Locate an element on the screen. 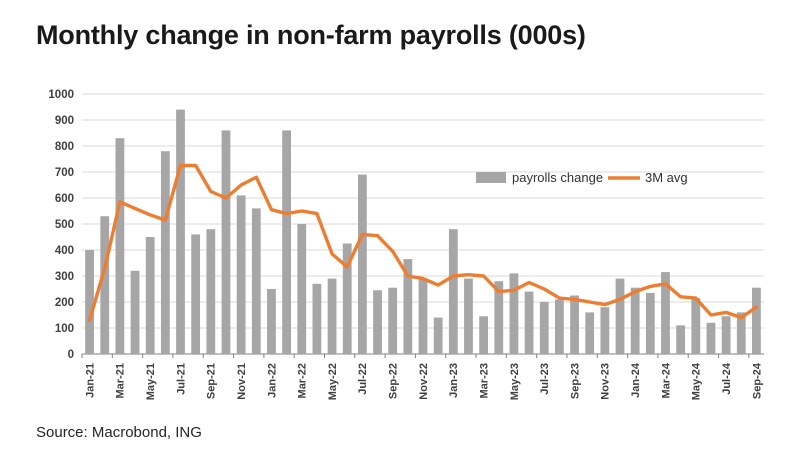 The image size is (800, 474). x-tick-label: Sep-23 is located at coordinates (575, 381).